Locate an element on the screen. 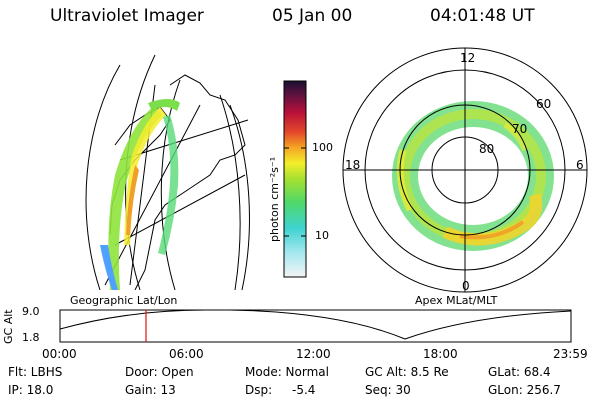  param-ip: IP: 18.0 is located at coordinates (31, 390).